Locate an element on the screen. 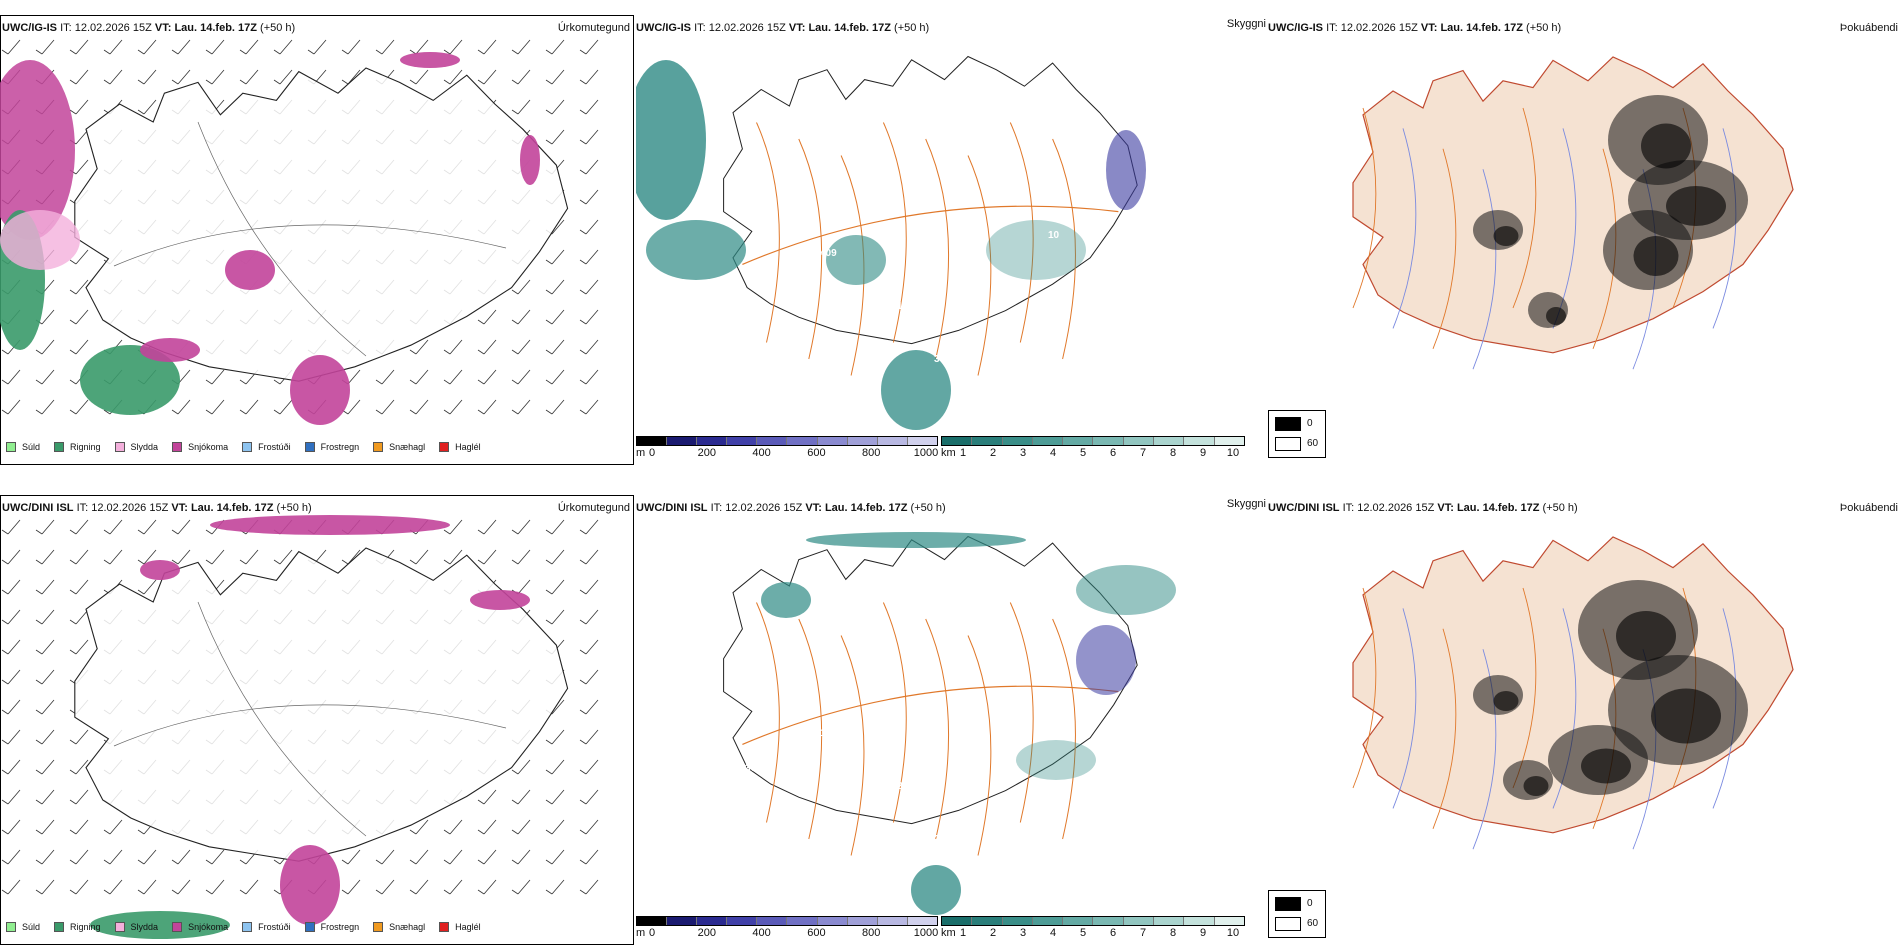 This screenshot has height=950, width=1900. visibility-map: 303 88 16 23 24 49 1 308 is located at coordinates (941, 723).